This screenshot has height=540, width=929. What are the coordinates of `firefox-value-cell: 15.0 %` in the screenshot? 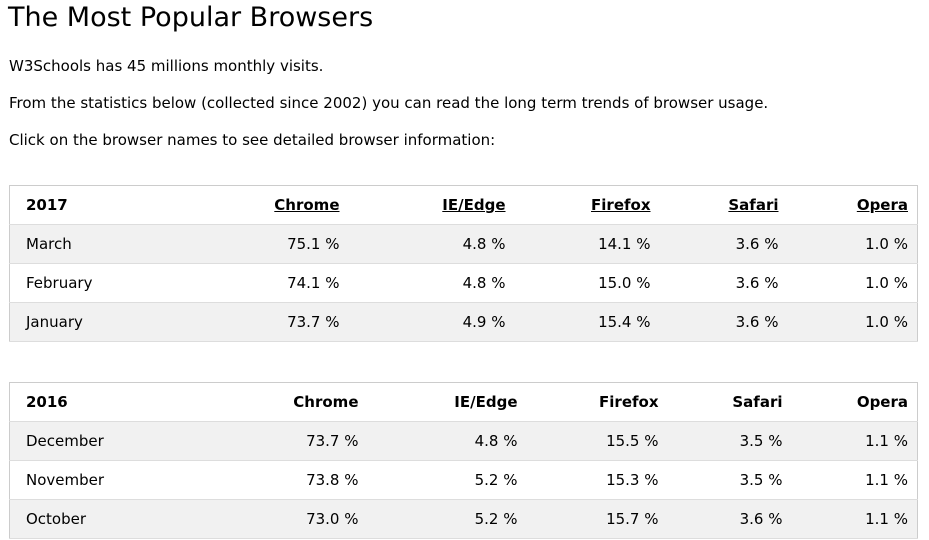 It's located at (578, 283).